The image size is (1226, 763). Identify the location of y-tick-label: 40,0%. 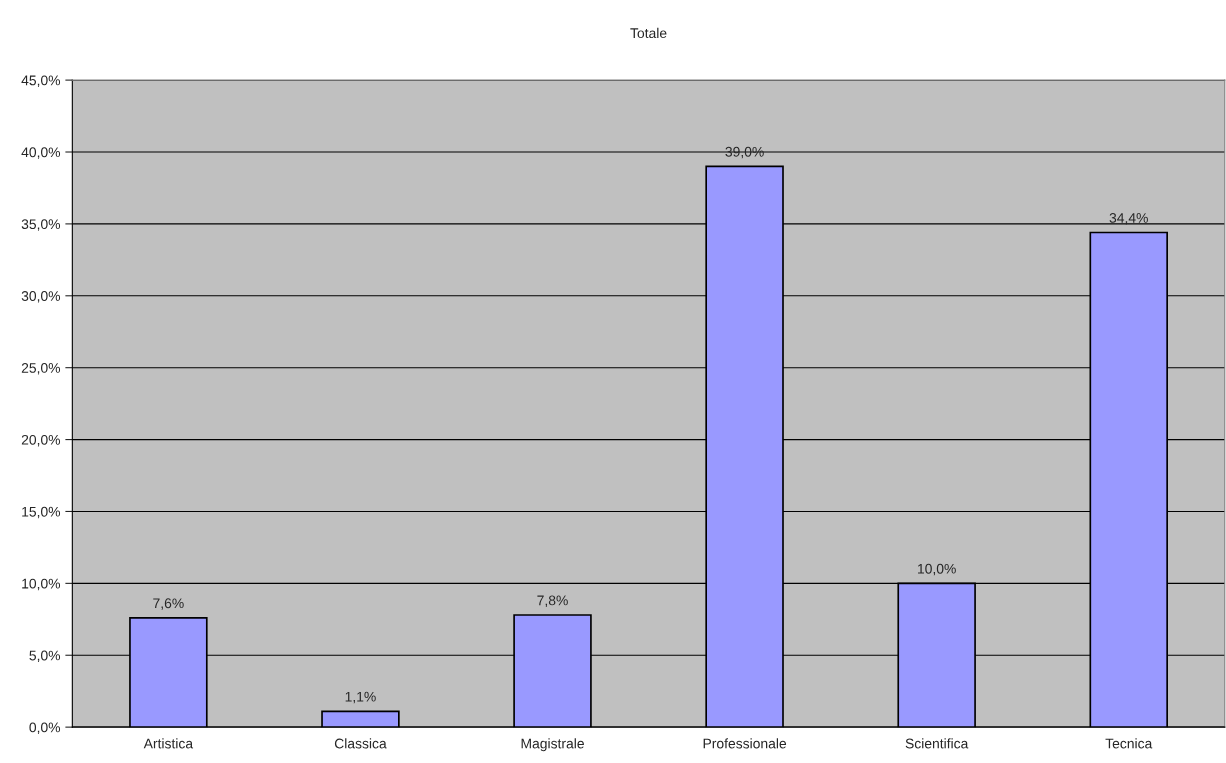
(41, 153).